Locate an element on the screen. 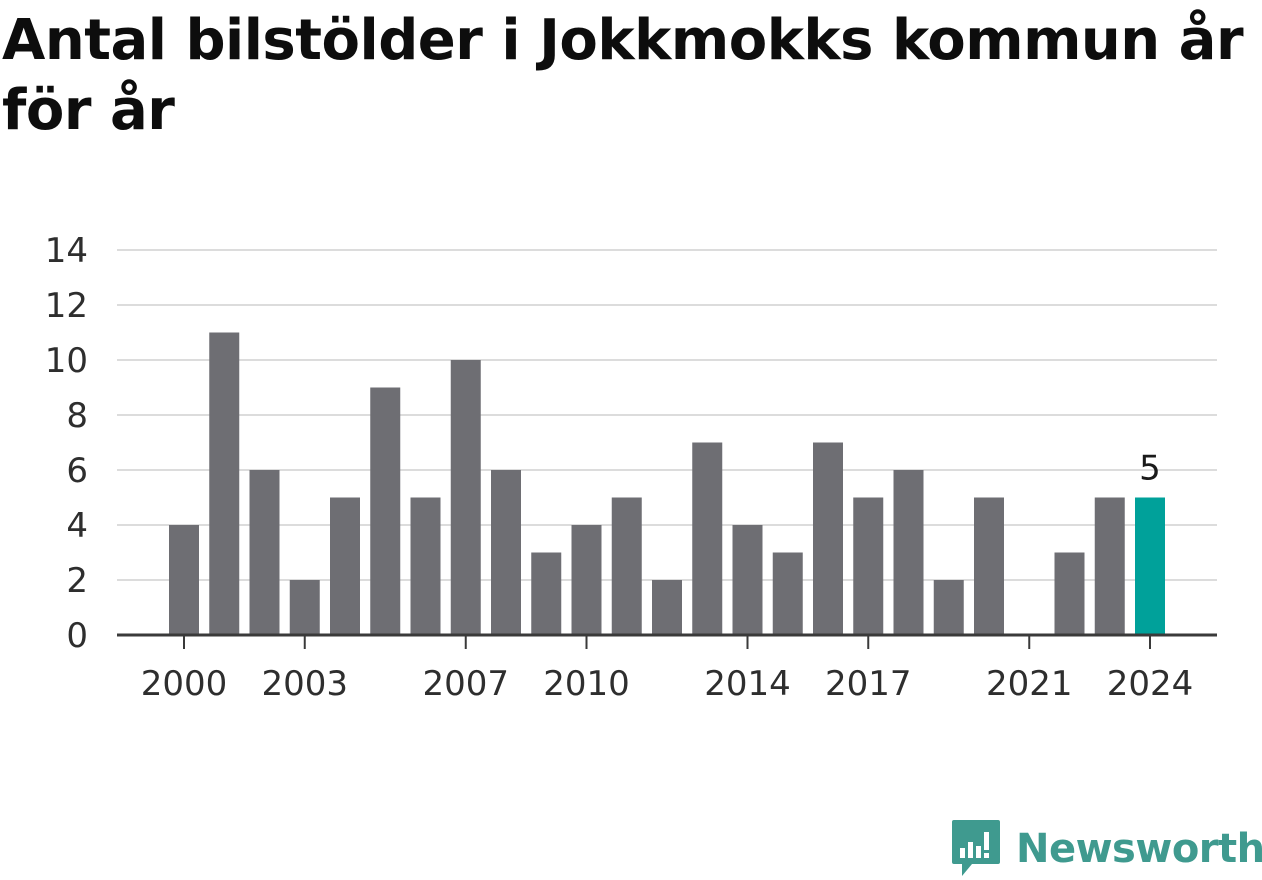 The image size is (1262, 880). bar-2008 is located at coordinates (506, 552).